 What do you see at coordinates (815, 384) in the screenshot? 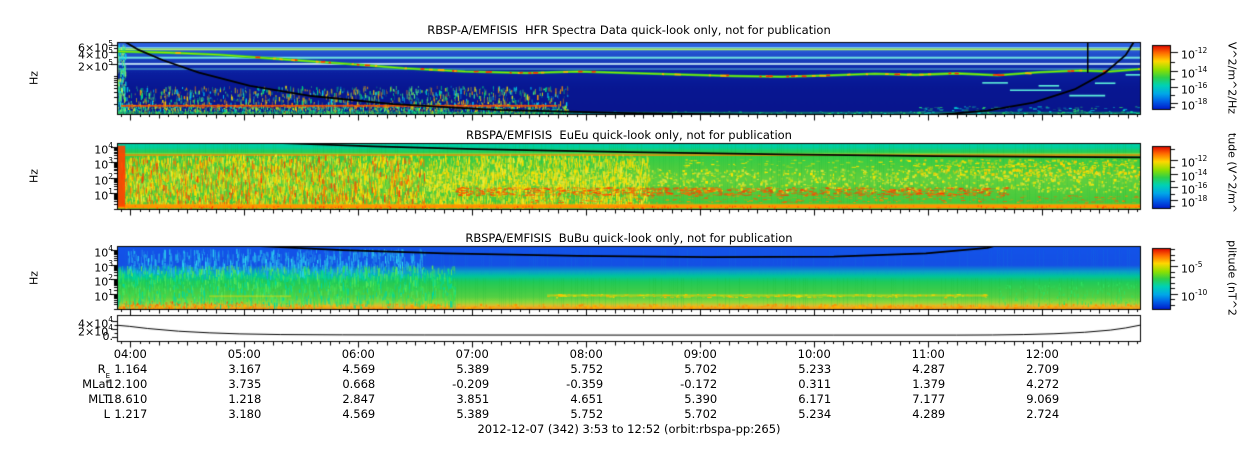
I see `ephemeris-value: 0.311` at bounding box center [815, 384].